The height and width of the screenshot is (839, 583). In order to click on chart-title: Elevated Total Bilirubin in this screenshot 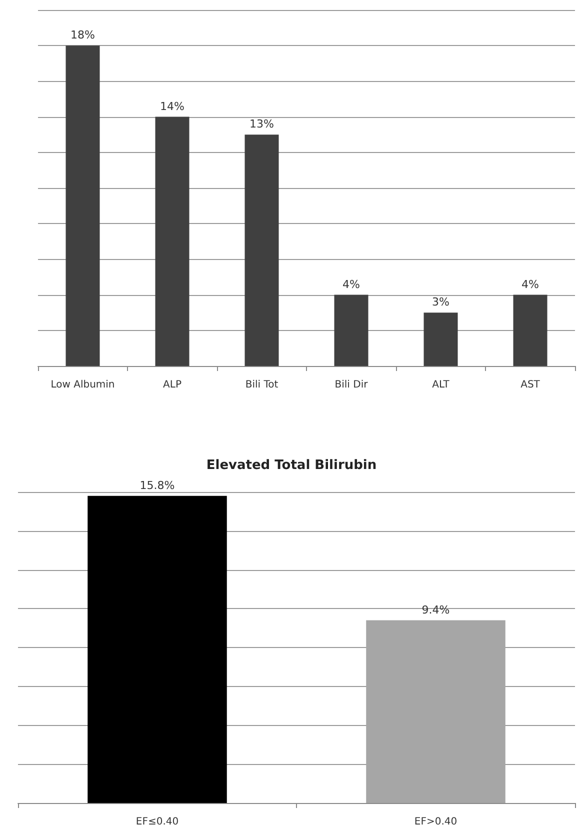, I will do `click(291, 465)`.